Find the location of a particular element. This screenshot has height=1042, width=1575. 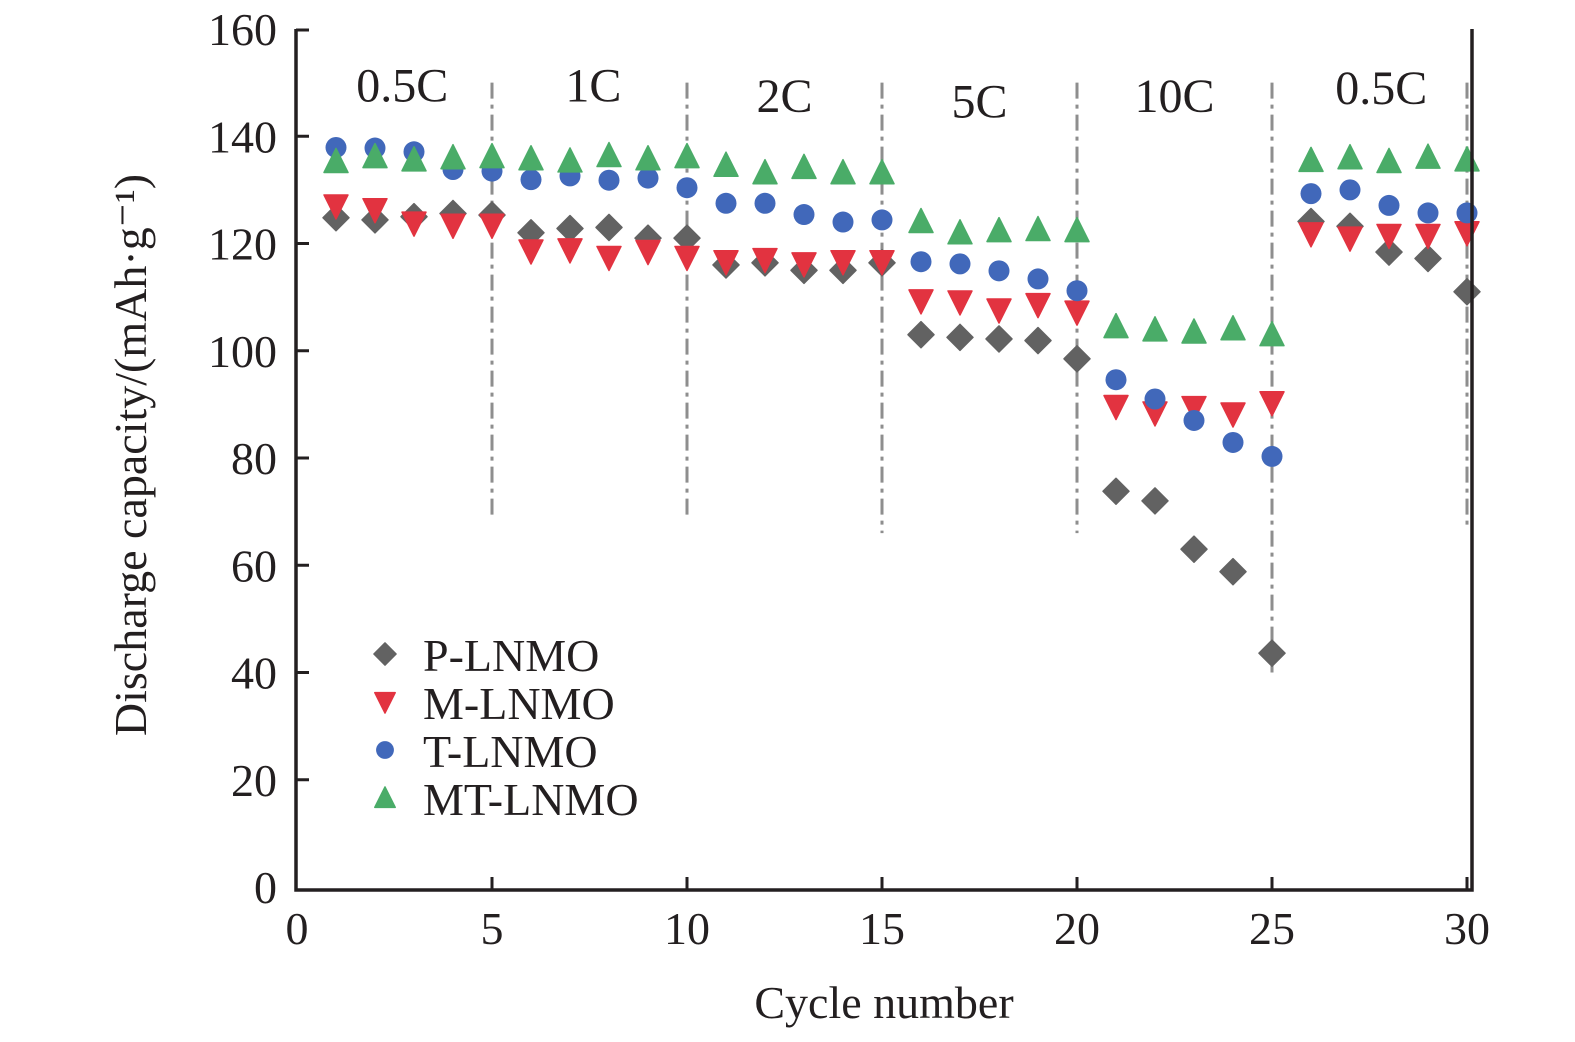

y-tick-label: 20 is located at coordinates (254, 780).